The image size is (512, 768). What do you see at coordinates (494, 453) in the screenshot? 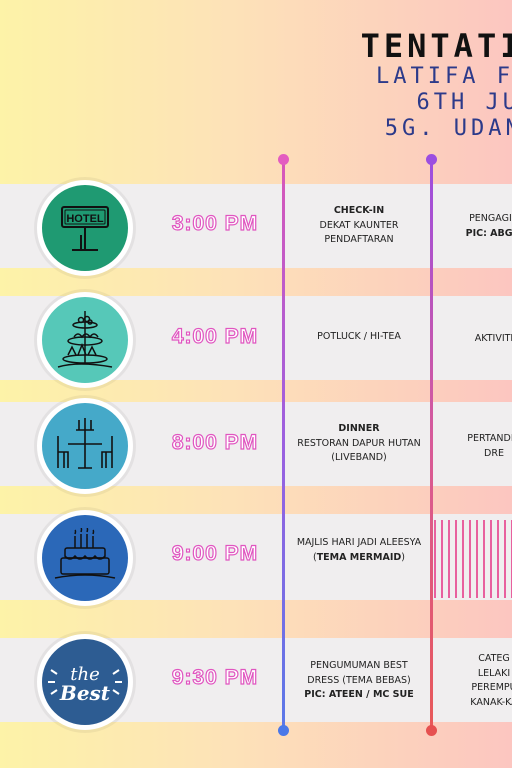
I see `right-col-row-3-text2: DRE` at bounding box center [494, 453].